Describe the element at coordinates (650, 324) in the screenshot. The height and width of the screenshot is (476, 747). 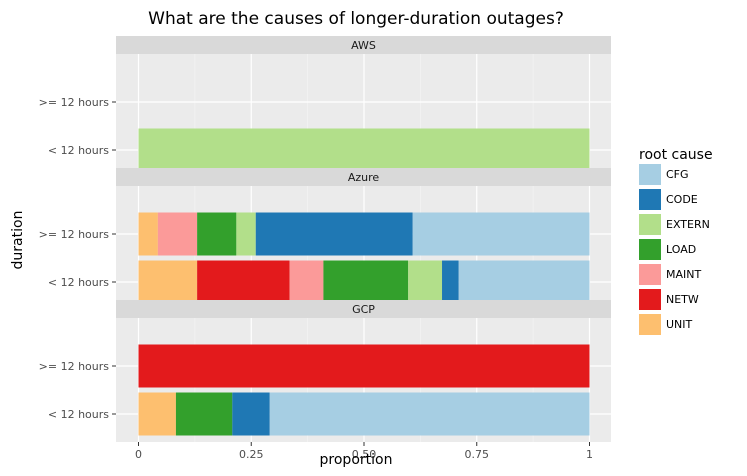
I see `legend-key-unit` at that location.